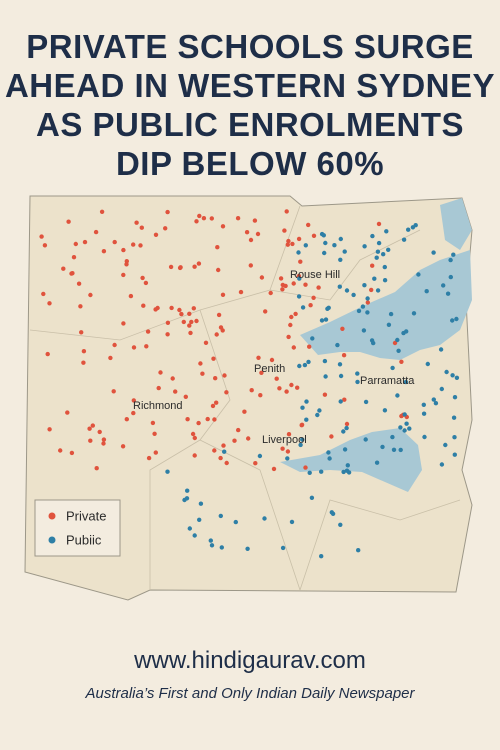 This screenshot has height=750, width=500. I want to click on title-line: PRIVATE SCHOOLS SURGE, so click(250, 46).